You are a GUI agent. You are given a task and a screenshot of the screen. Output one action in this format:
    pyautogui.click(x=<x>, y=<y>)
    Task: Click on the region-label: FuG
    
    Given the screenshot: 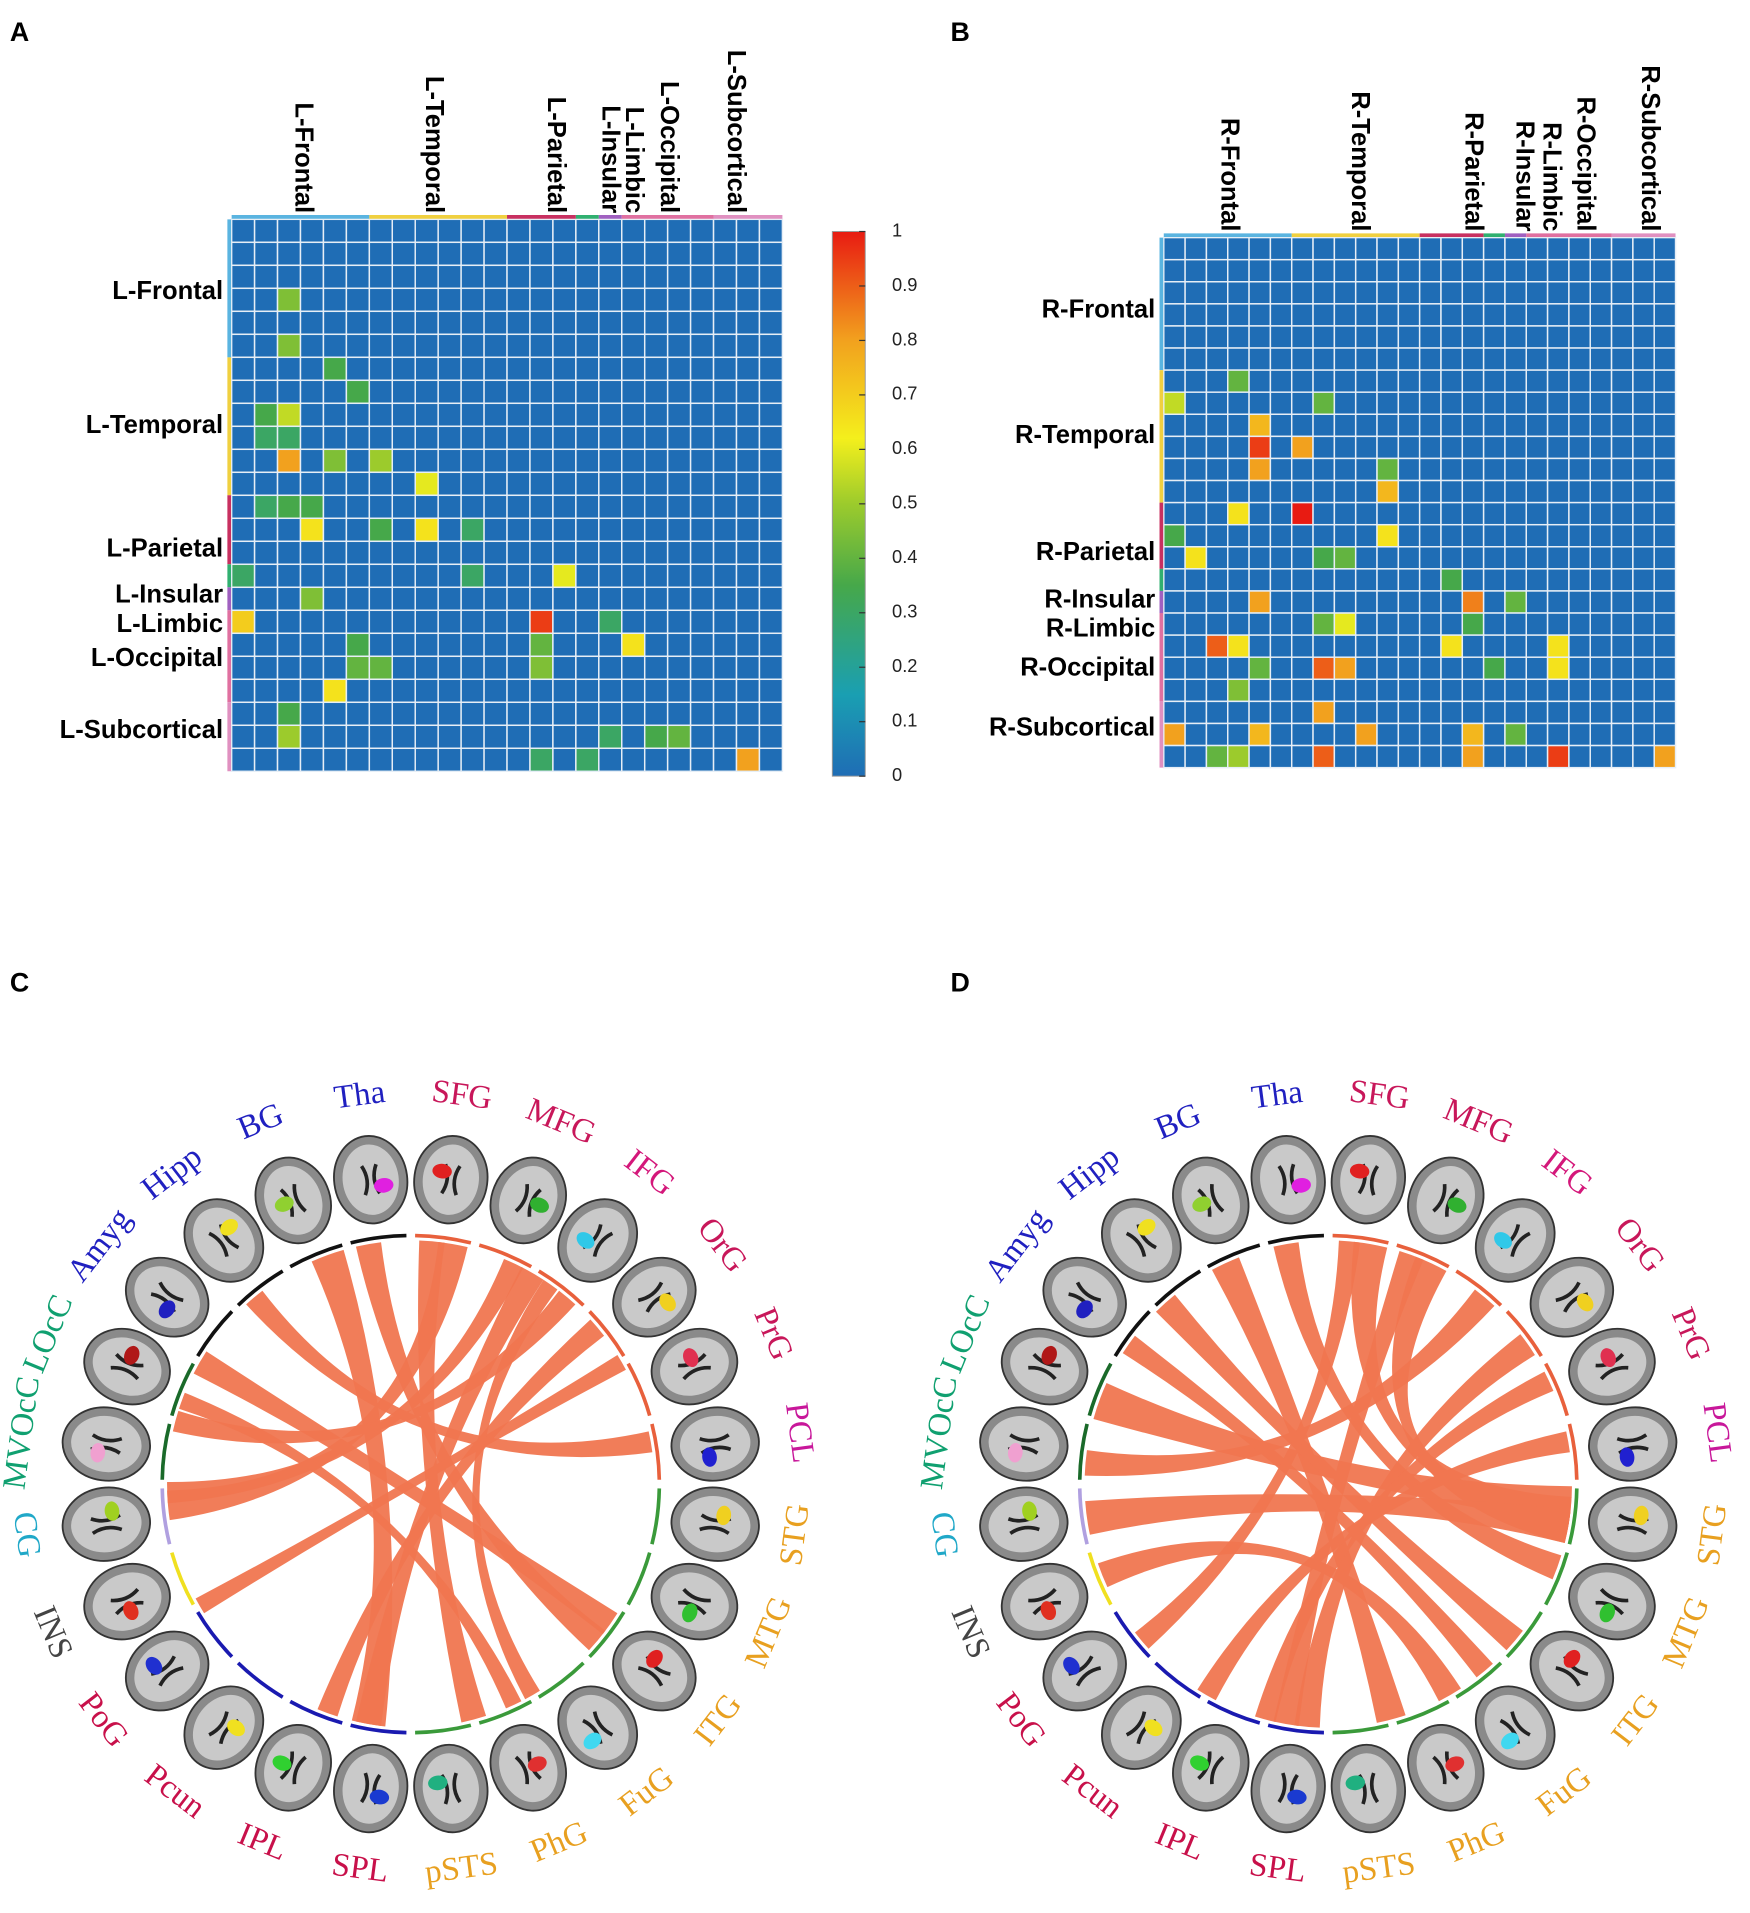 What is the action you would take?
    pyautogui.click(x=646, y=1791)
    